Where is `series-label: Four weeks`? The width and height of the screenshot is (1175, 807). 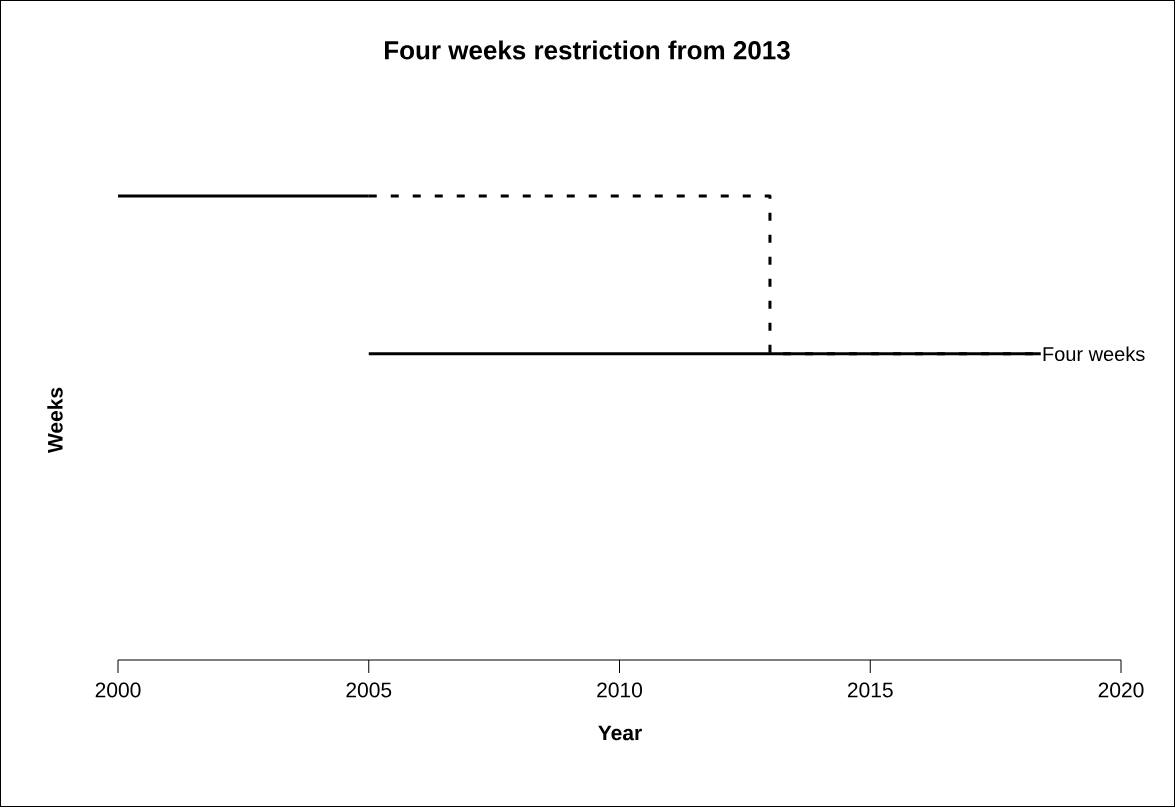 series-label: Four weeks is located at coordinates (1094, 354).